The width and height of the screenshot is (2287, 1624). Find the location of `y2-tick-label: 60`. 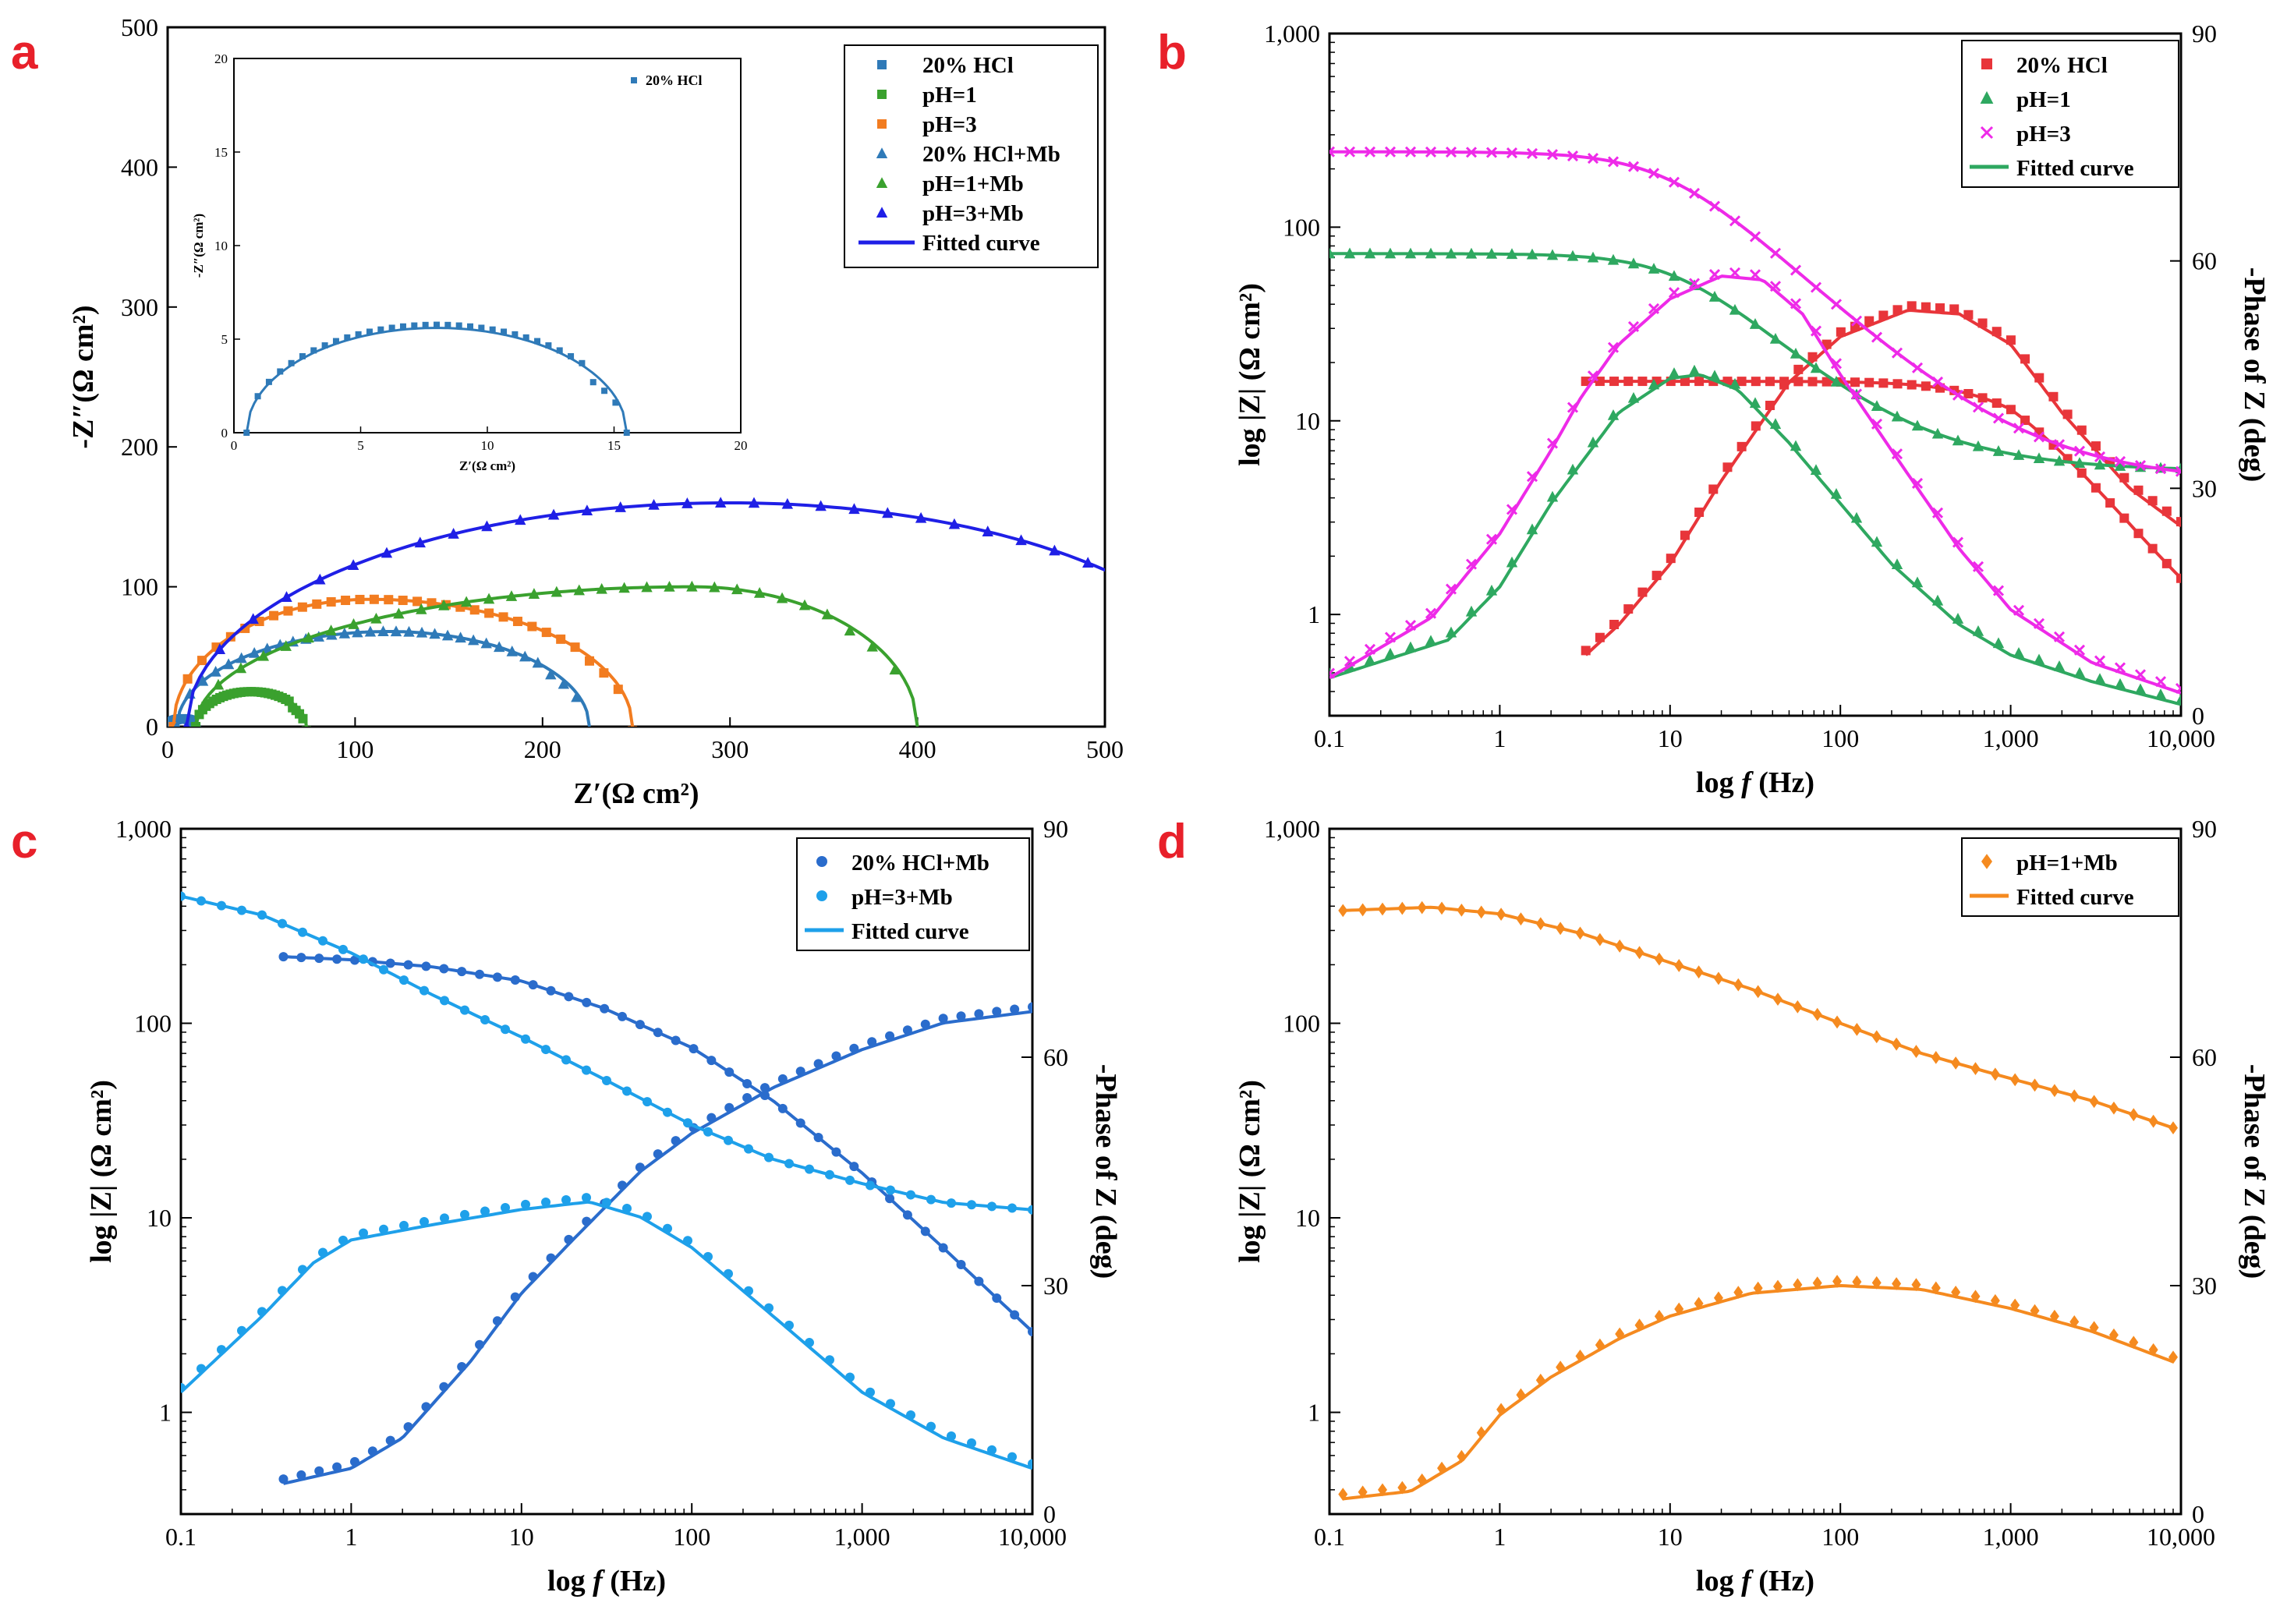

y2-tick-label: 60 is located at coordinates (2205, 1057).